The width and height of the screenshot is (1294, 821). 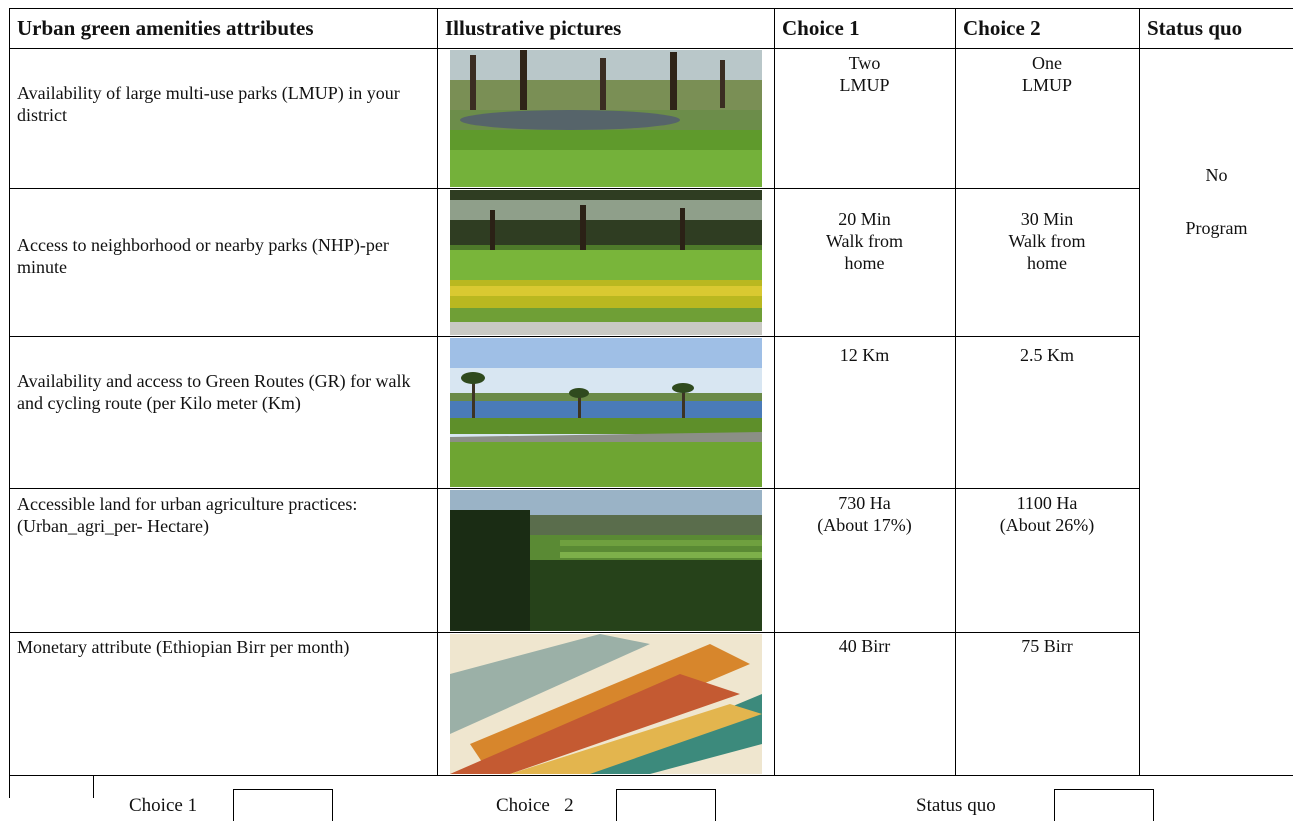 I want to click on park-pond-photo, so click(x=606, y=118).